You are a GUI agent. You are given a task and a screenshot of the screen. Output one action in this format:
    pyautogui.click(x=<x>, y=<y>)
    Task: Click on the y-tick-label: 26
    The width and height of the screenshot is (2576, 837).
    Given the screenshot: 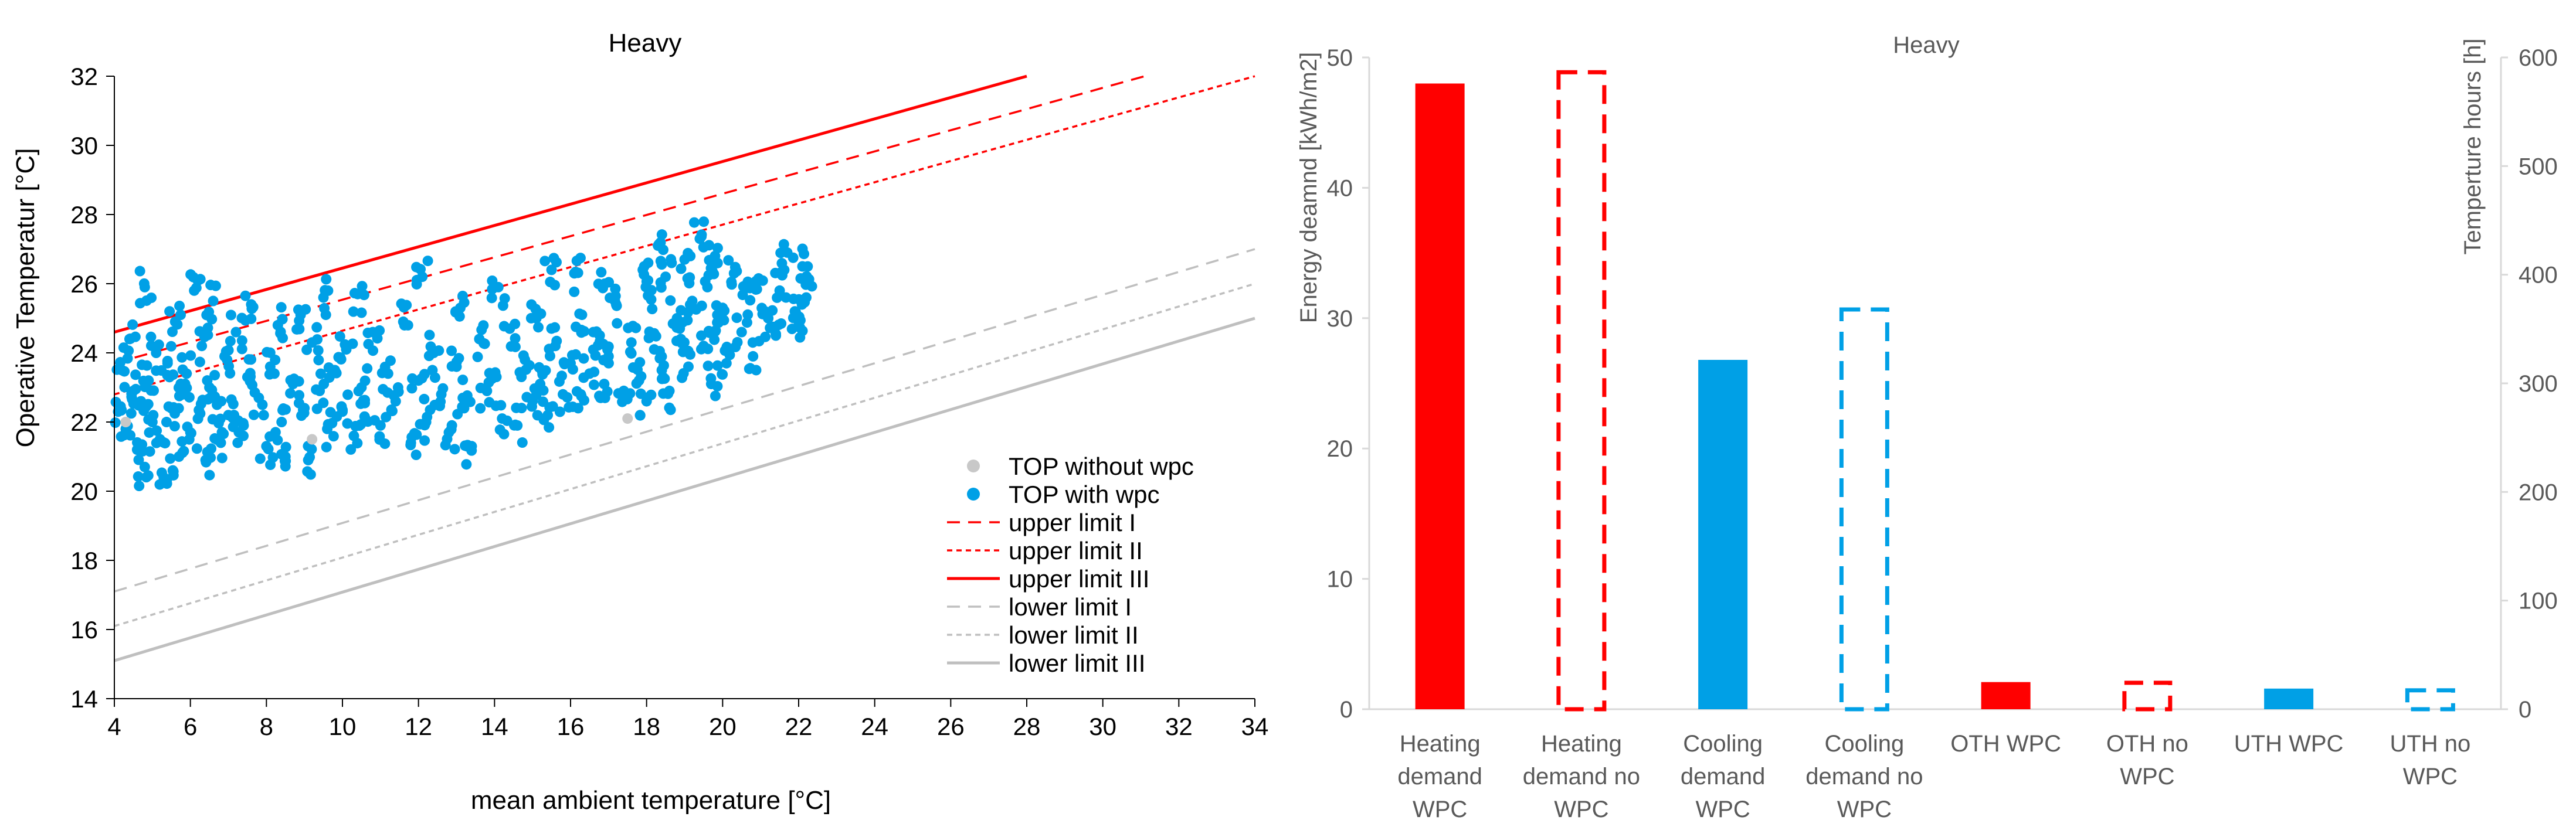 What is the action you would take?
    pyautogui.click(x=84, y=284)
    